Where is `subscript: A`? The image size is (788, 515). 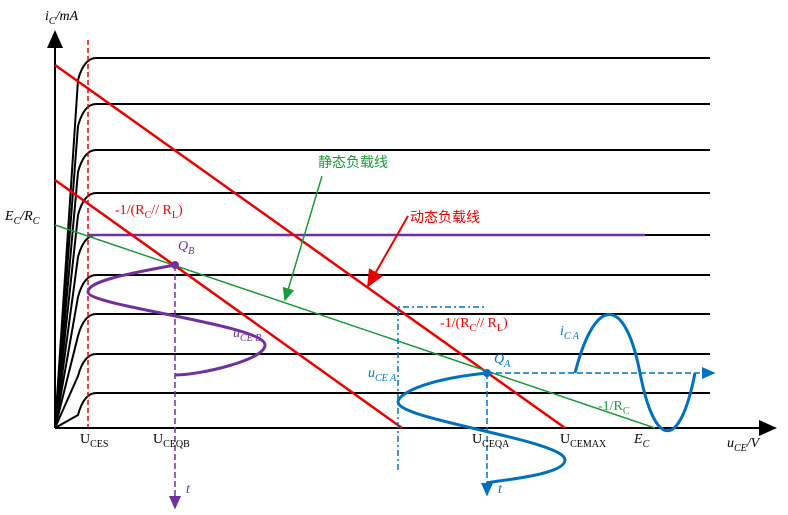 subscript: A is located at coordinates (507, 364).